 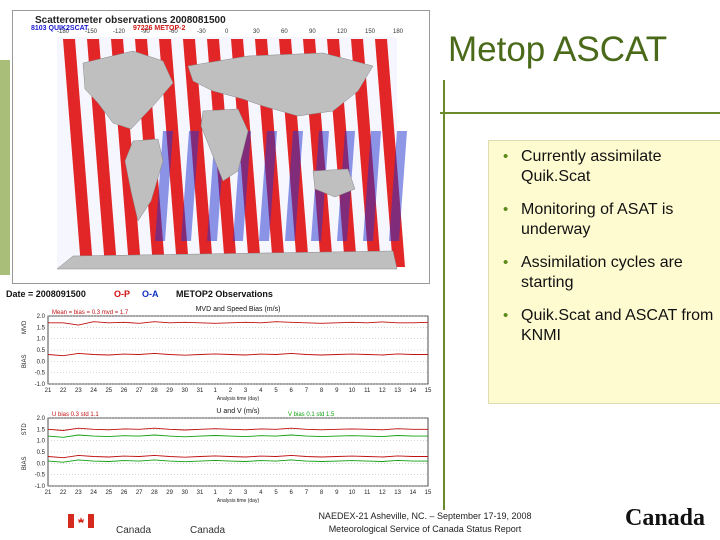 I want to click on x-tick-label: 31, so click(x=200, y=391).